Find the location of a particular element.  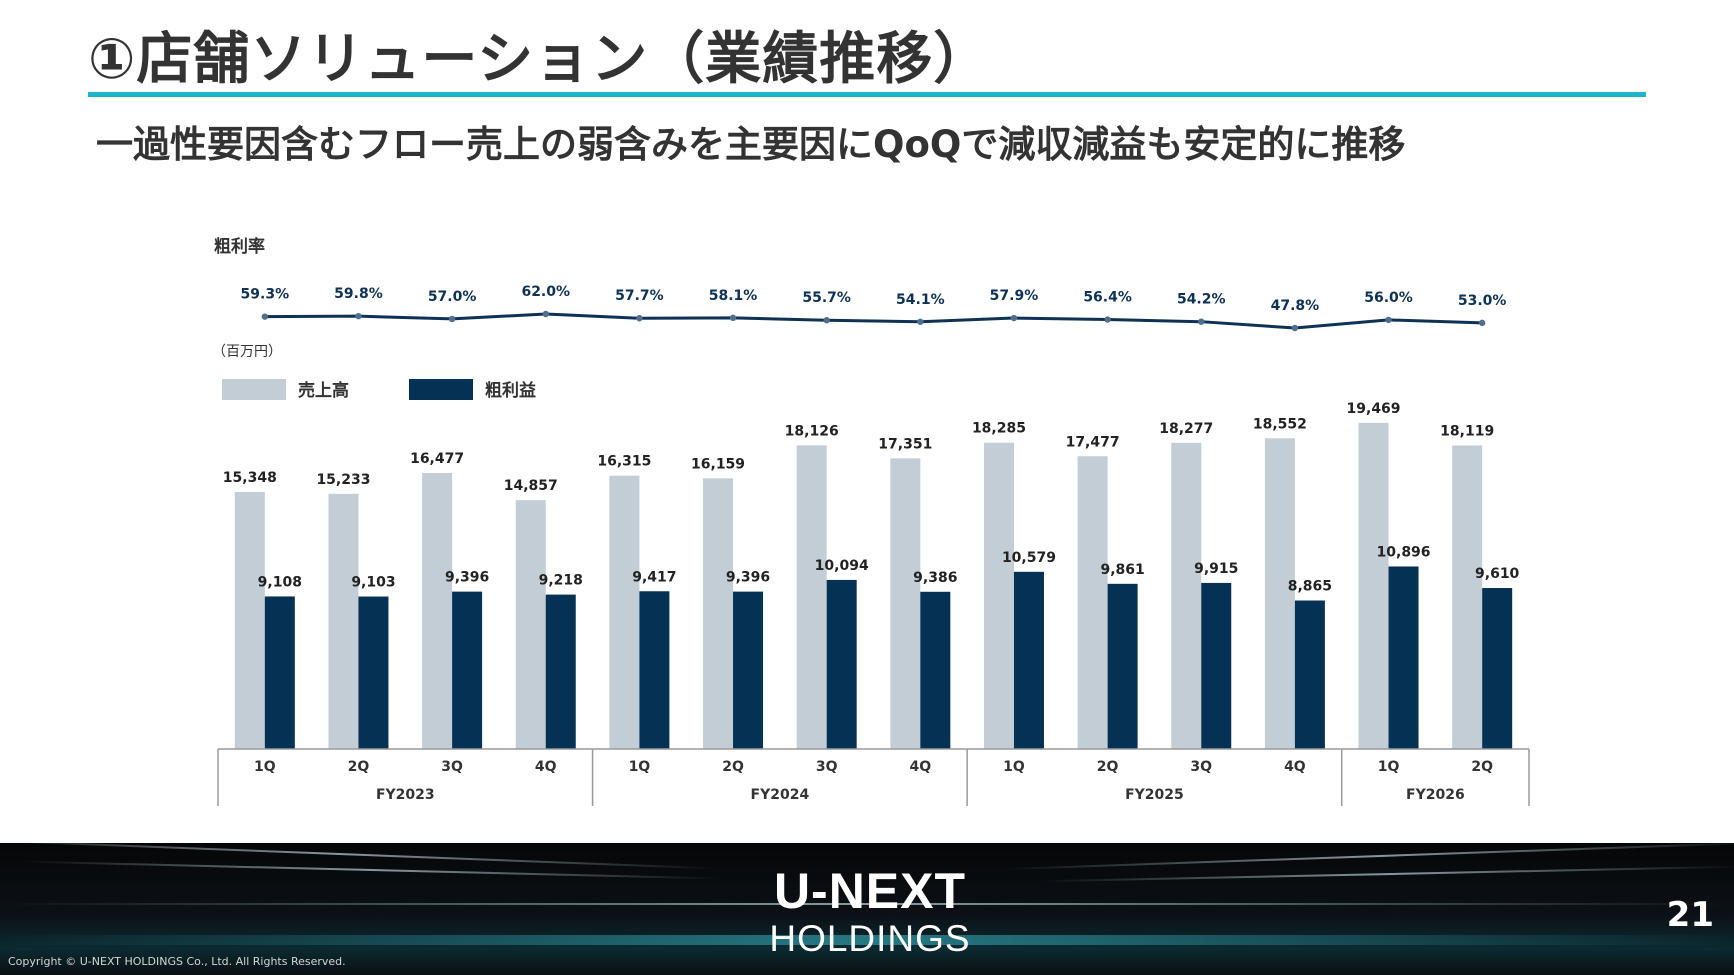

title-underline is located at coordinates (867, 94).